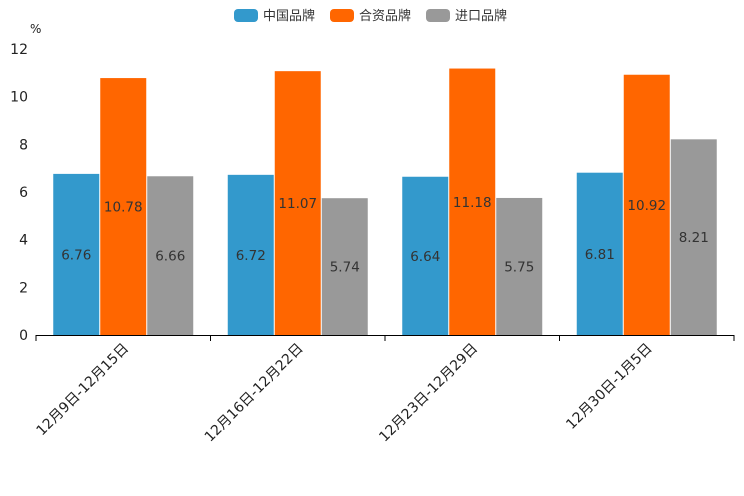  I want to click on y-axis-ticks: 0 2 4 6 8 10 12, so click(19, 193).